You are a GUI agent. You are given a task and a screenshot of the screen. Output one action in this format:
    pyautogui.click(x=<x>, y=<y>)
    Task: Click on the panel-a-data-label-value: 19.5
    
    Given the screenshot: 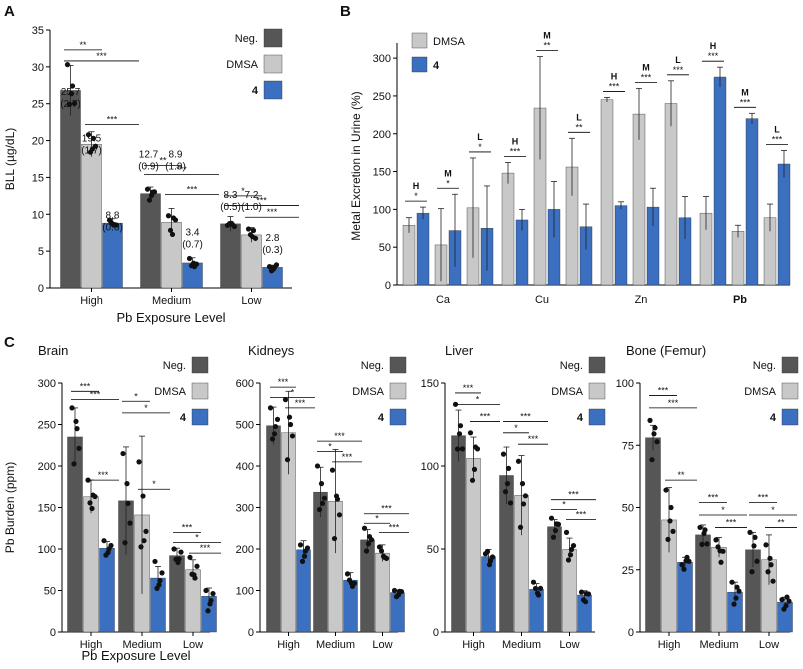 What is the action you would take?
    pyautogui.click(x=92, y=138)
    